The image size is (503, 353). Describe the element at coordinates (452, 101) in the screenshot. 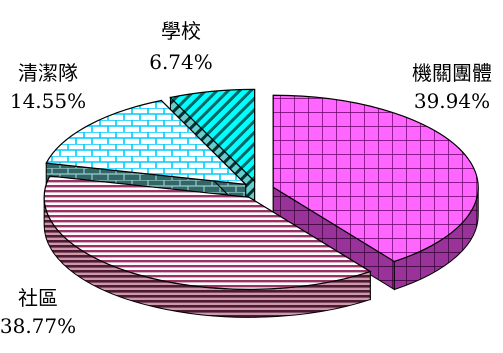

I see `slice-value-jiguan-tuanti: 39.94%` at that location.